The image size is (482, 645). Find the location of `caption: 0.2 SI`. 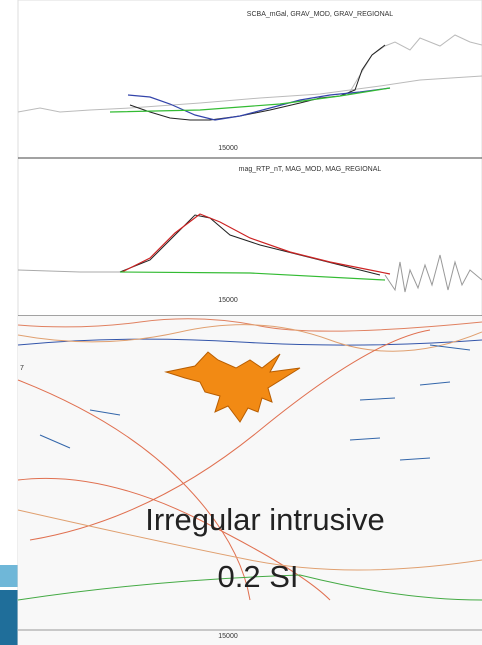

caption: 0.2 SI is located at coordinates (258, 576).